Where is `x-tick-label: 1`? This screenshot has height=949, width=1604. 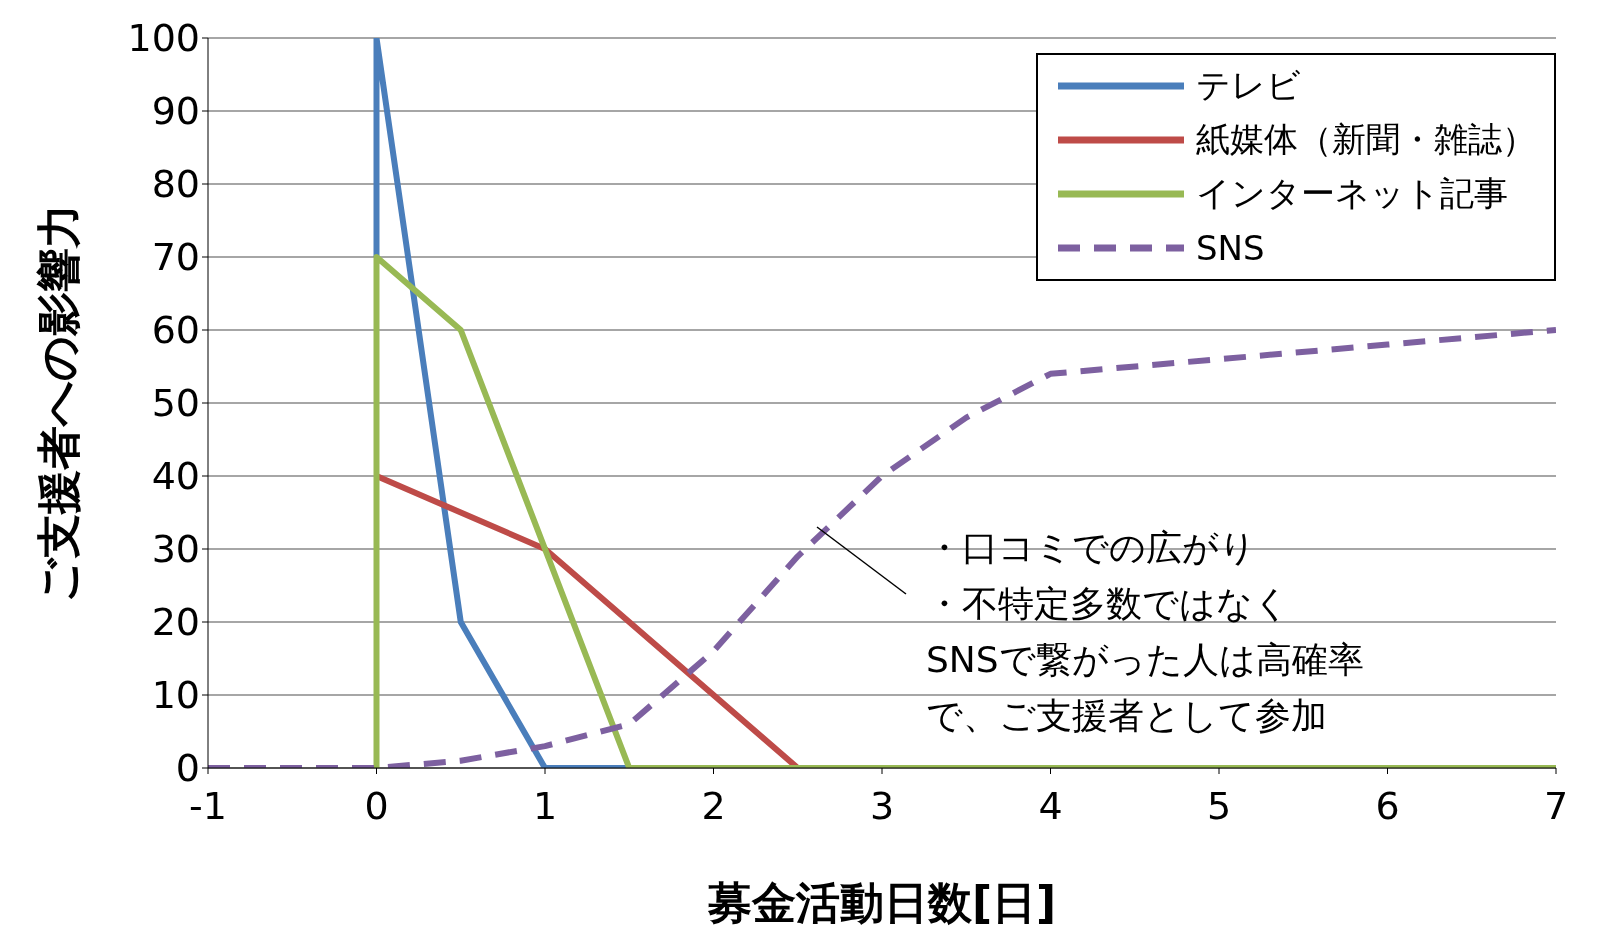
x-tick-label: 1 is located at coordinates (545, 805).